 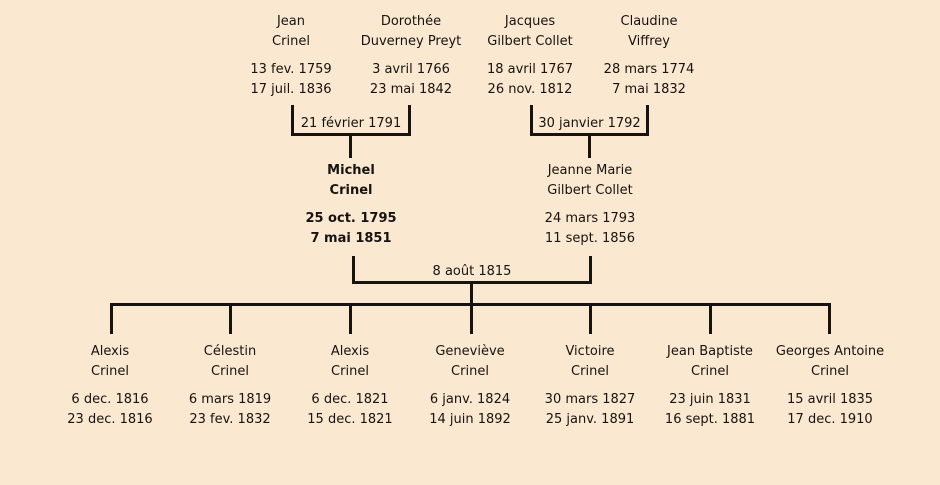 What do you see at coordinates (830, 399) in the screenshot?
I see `birth-date: 15 avril 1835` at bounding box center [830, 399].